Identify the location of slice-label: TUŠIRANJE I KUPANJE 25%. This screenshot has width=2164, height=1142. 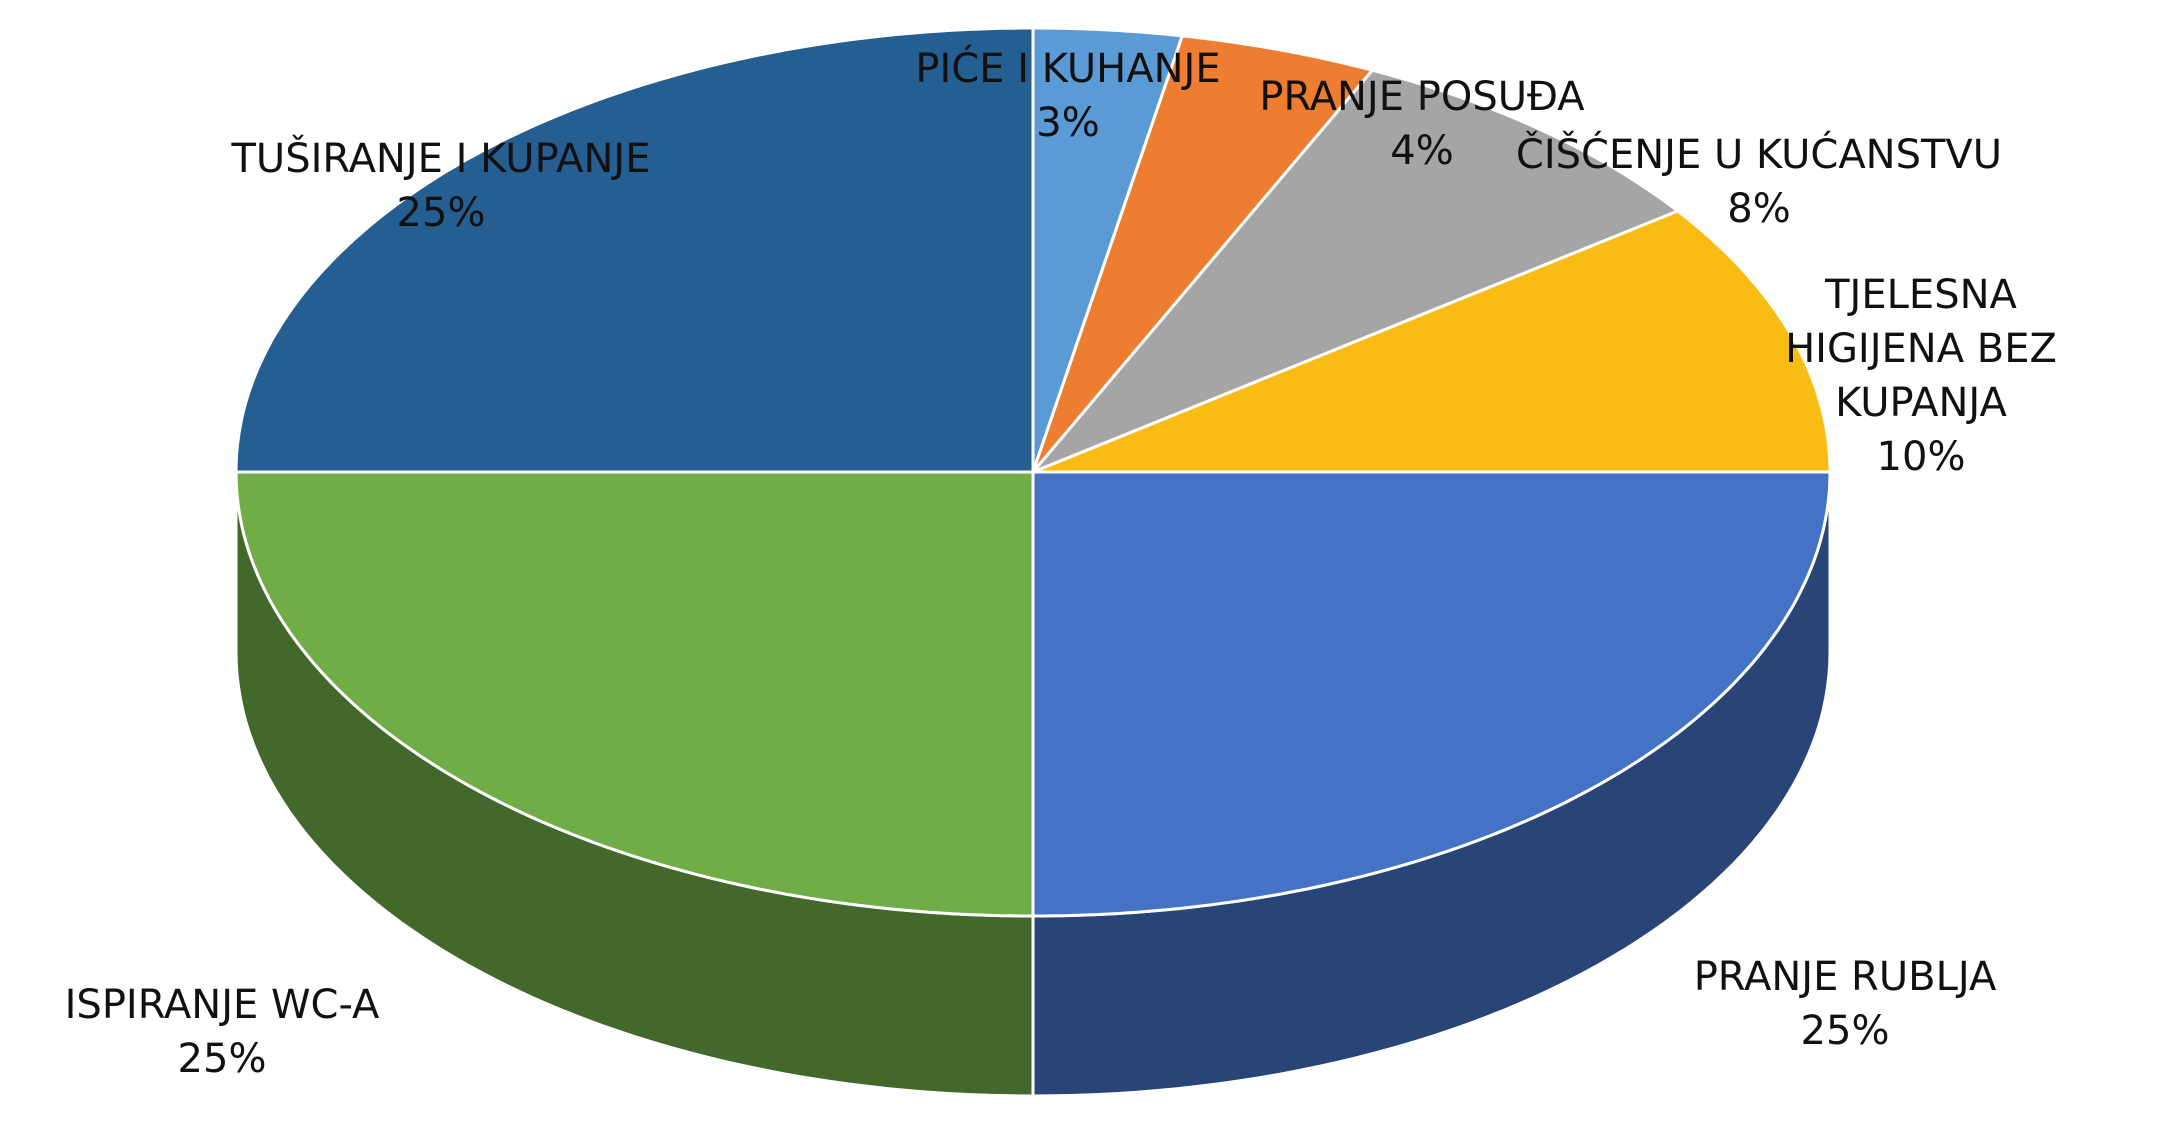
(440, 186).